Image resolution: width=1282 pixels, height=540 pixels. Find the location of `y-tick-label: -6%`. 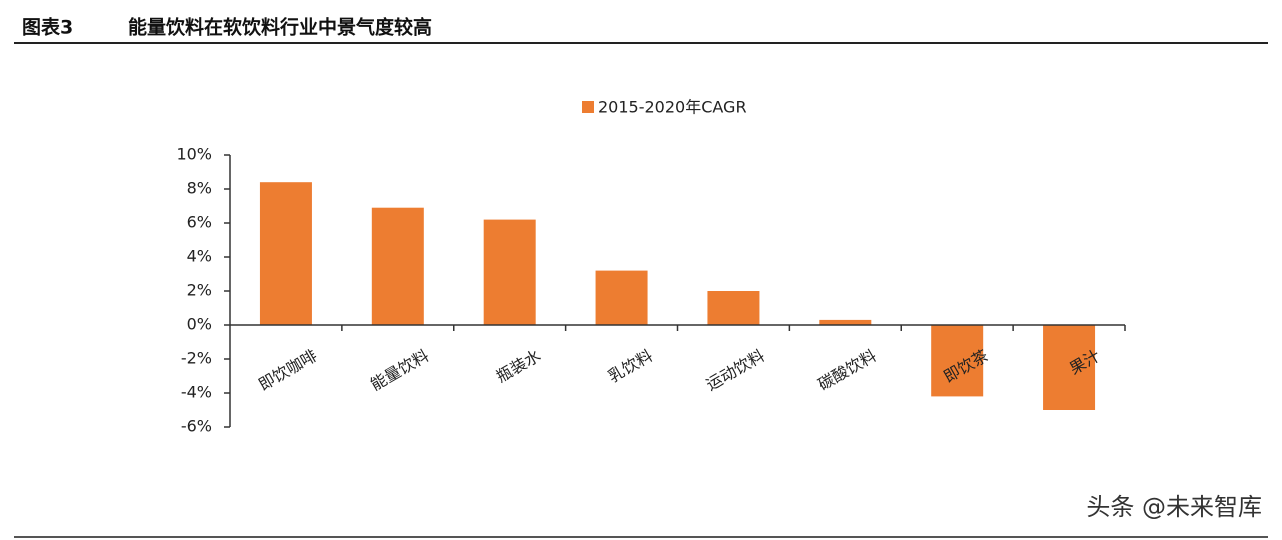

y-tick-label: -6% is located at coordinates (196, 426).